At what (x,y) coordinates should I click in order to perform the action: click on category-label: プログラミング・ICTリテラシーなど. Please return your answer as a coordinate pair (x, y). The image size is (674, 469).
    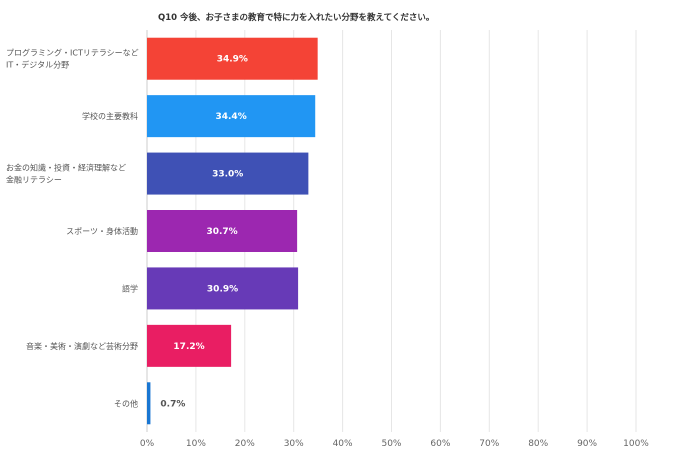
    Looking at the image, I should click on (72, 53).